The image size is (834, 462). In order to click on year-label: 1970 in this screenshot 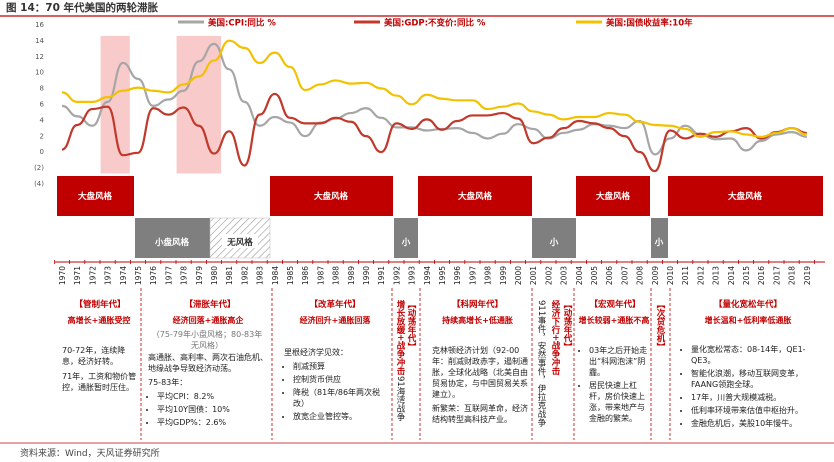, I will do `click(62, 275)`.